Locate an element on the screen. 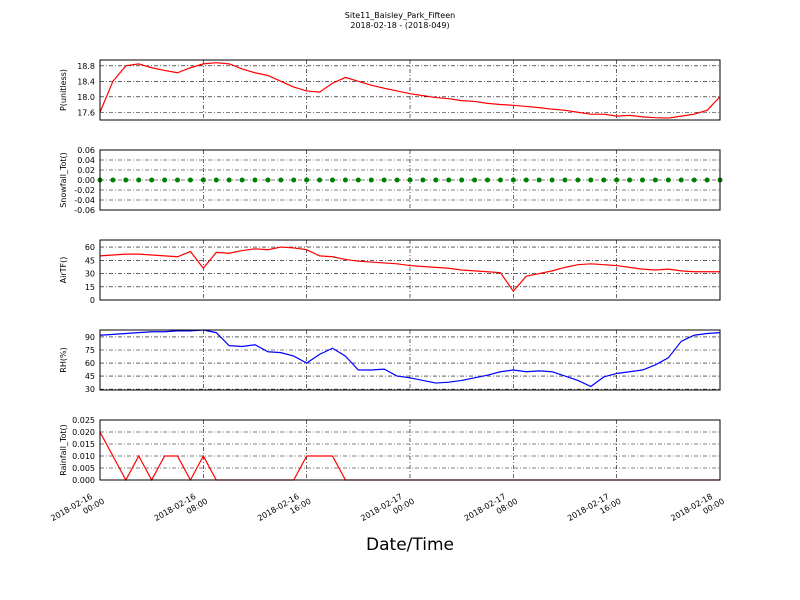 The image size is (800, 600). x-tick-label: 2018-02-1708:00 is located at coordinates (491, 510).